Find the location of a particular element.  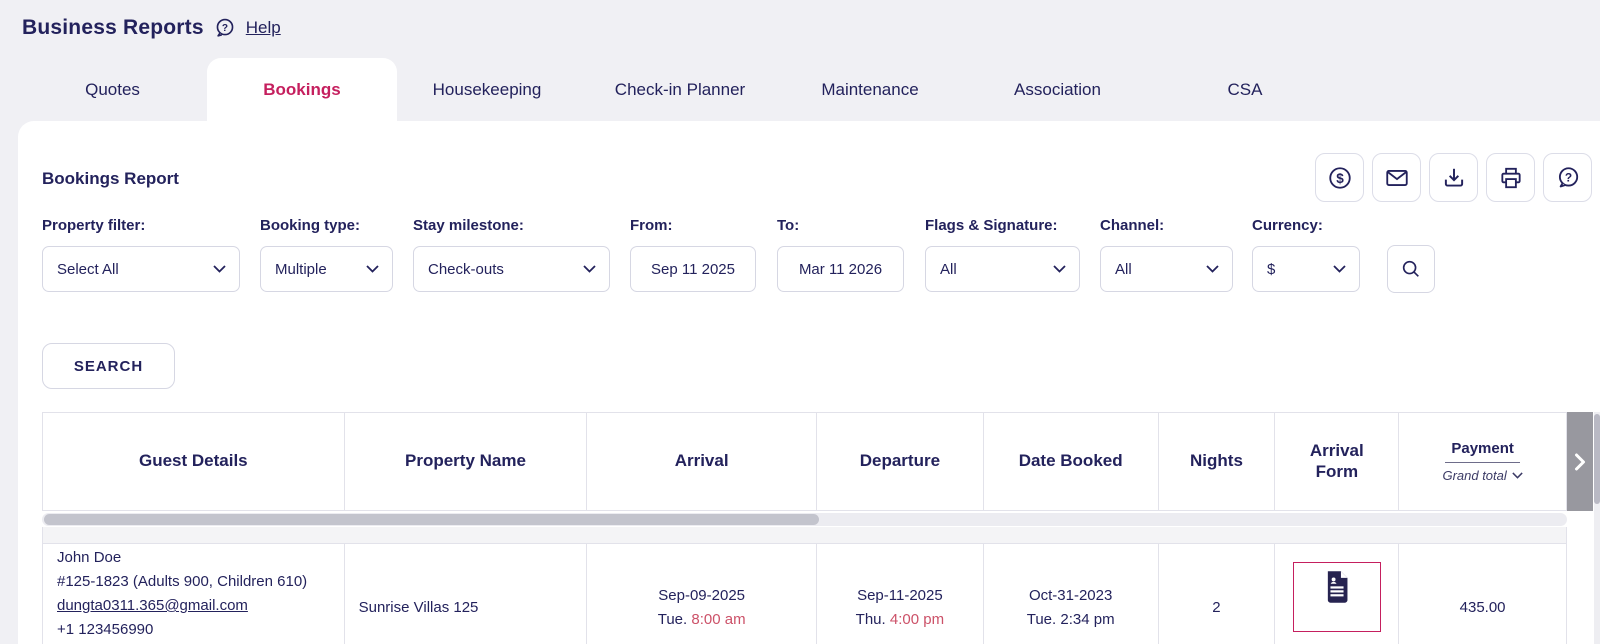

arrival-form-cell: Click here is located at coordinates (1337, 594).